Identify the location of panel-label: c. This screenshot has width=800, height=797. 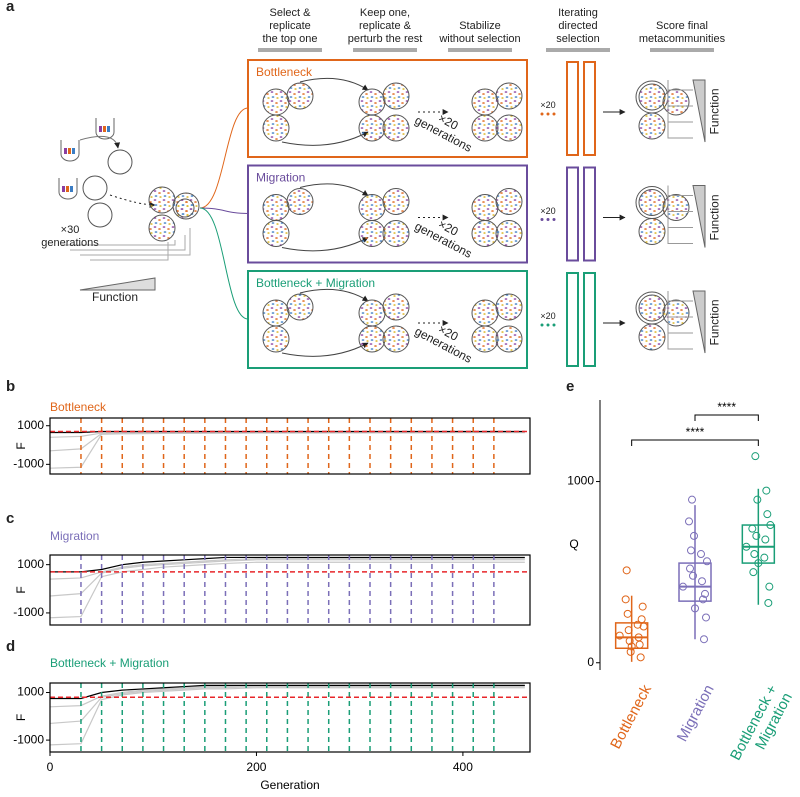
(10, 518).